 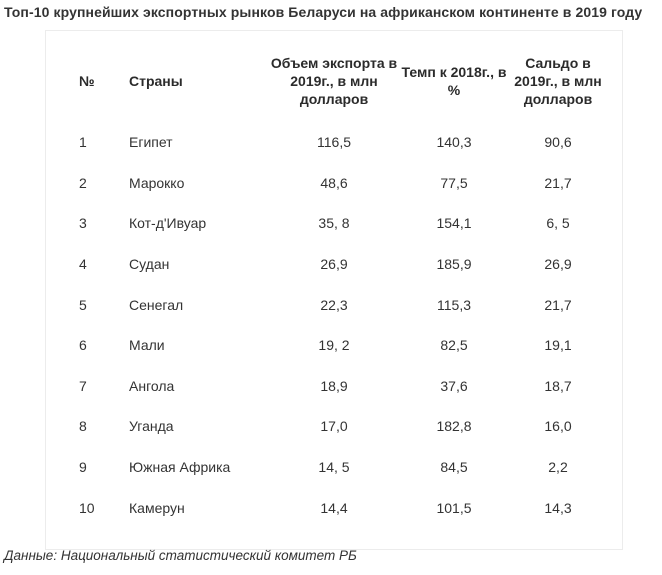 I want to click on cell-num: 8, so click(x=83, y=426).